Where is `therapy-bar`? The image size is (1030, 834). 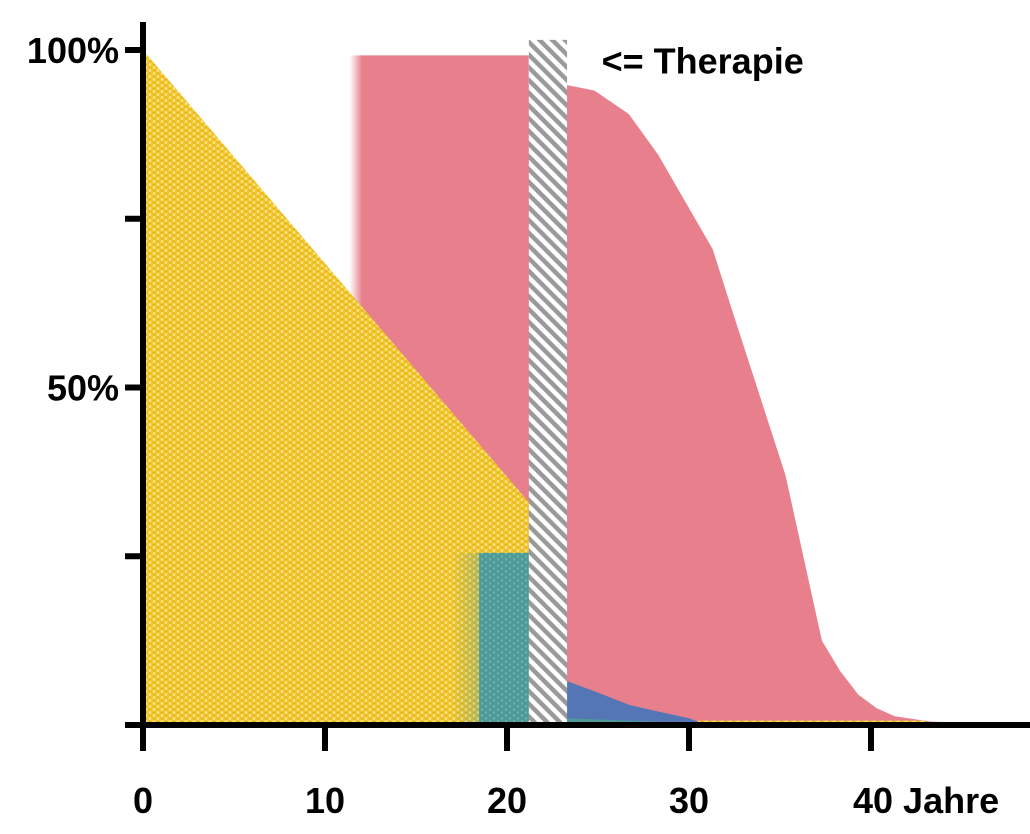
therapy-bar is located at coordinates (548, 382).